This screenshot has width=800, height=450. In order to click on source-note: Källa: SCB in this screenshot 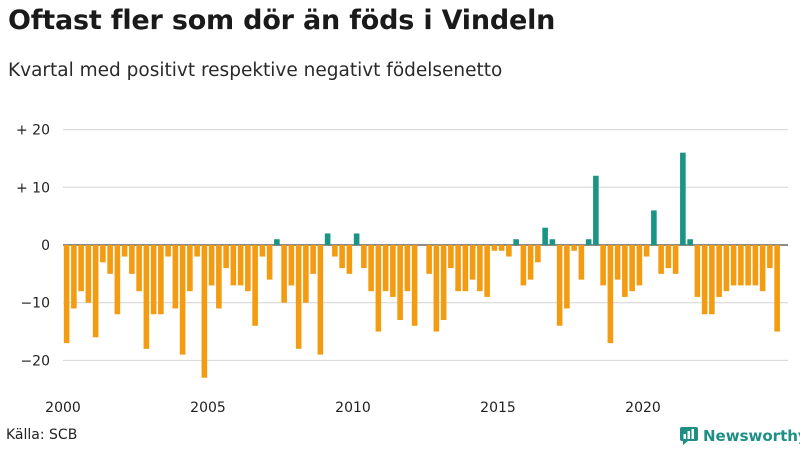, I will do `click(42, 435)`.